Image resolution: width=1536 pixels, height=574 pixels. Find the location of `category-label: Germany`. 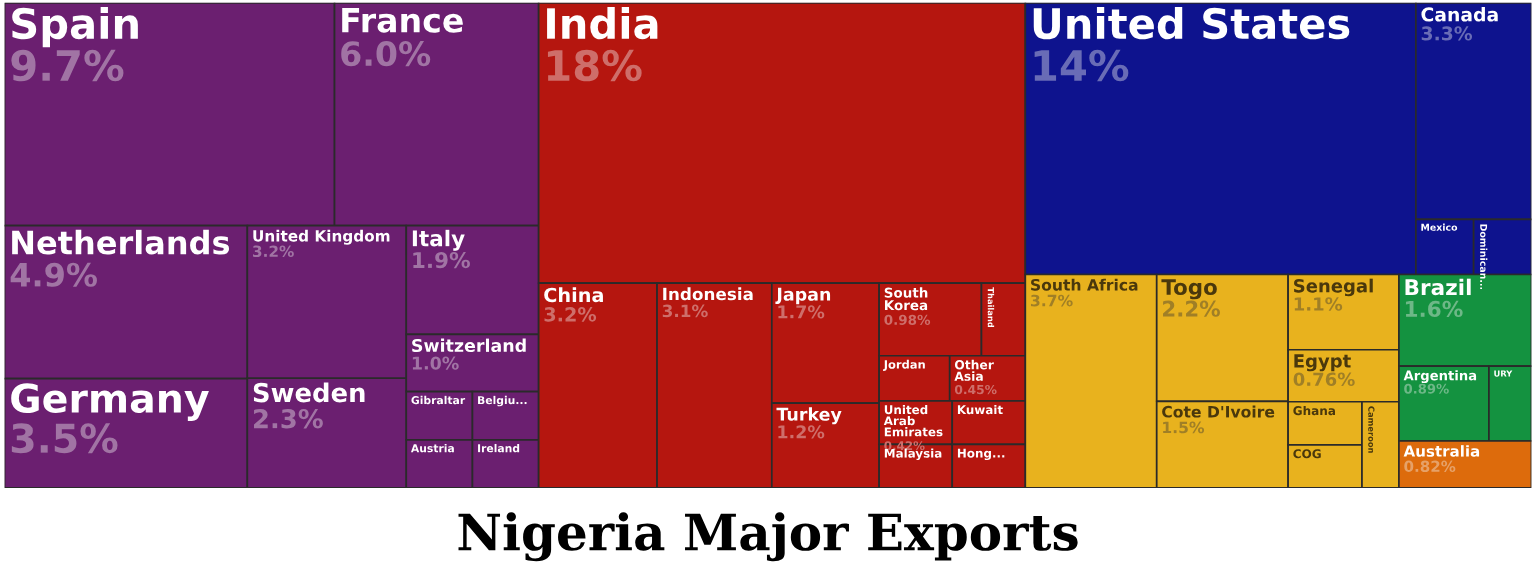

category-label: Germany is located at coordinates (110, 402).